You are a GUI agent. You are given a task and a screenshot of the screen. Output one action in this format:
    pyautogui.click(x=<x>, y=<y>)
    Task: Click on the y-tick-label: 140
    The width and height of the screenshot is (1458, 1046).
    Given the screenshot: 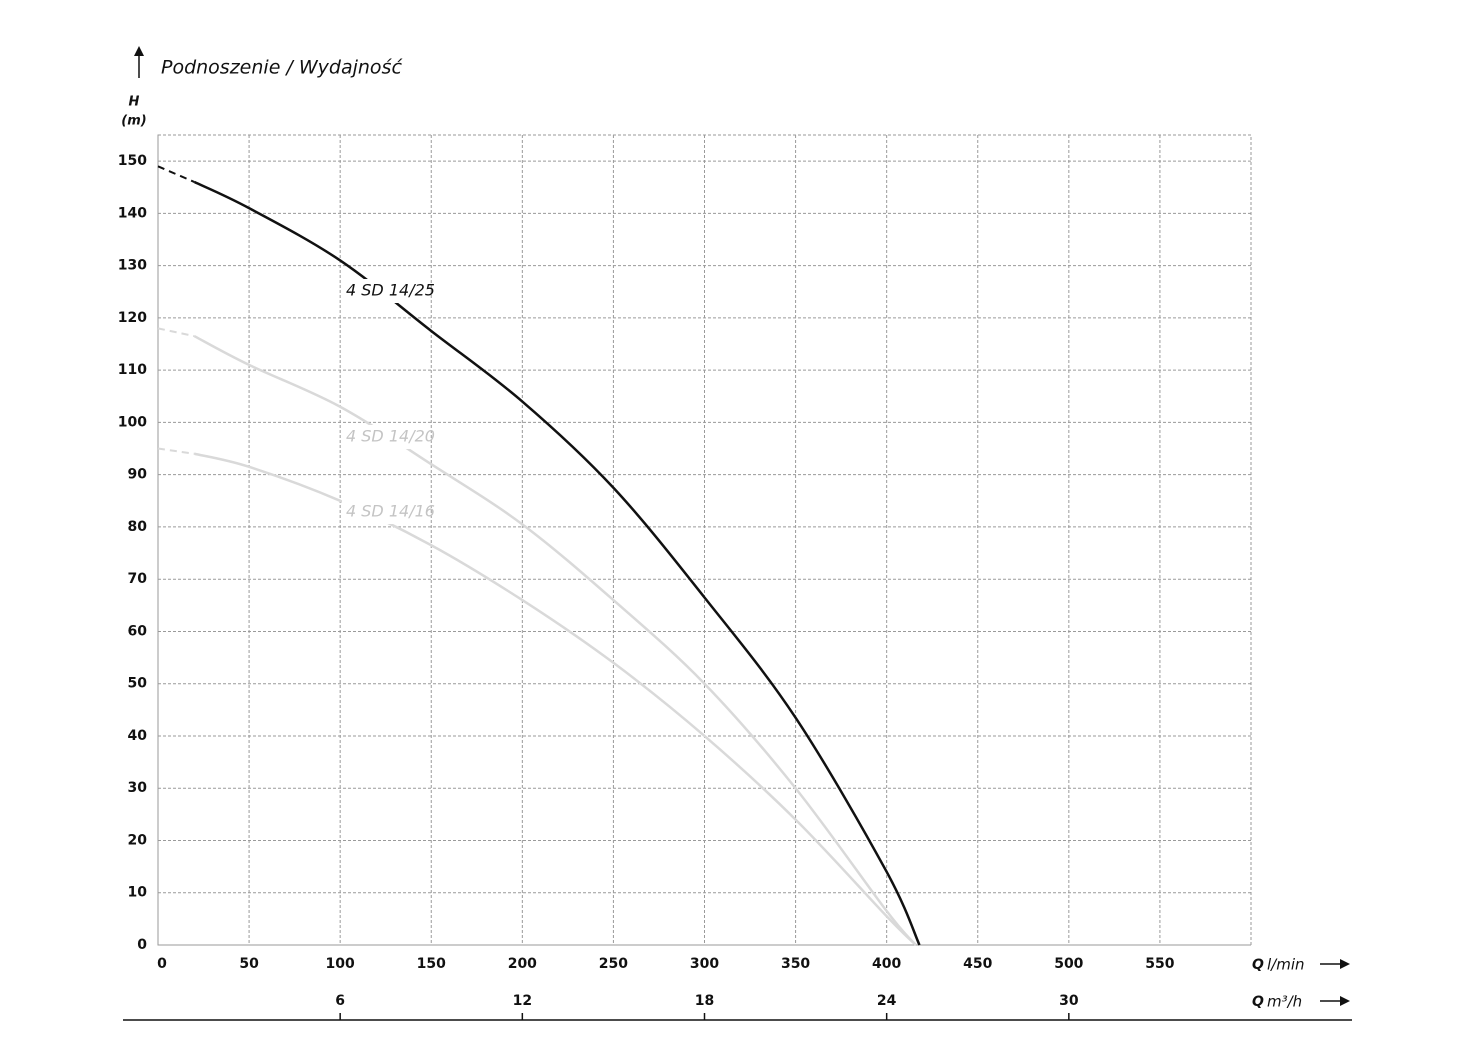 What is the action you would take?
    pyautogui.click(x=132, y=213)
    